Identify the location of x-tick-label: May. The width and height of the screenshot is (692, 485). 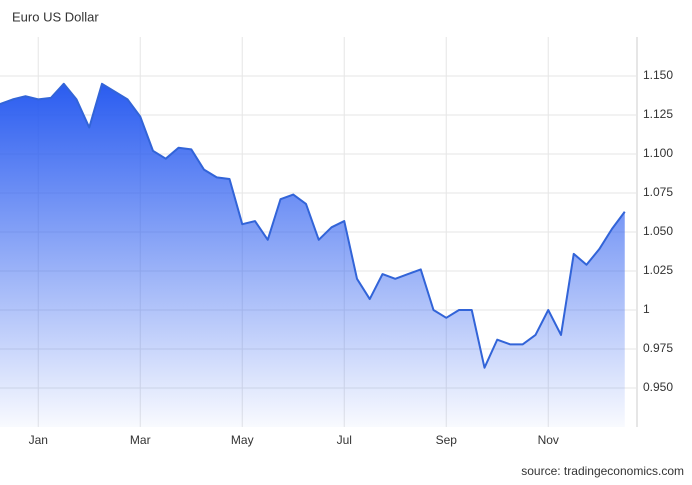
(242, 440).